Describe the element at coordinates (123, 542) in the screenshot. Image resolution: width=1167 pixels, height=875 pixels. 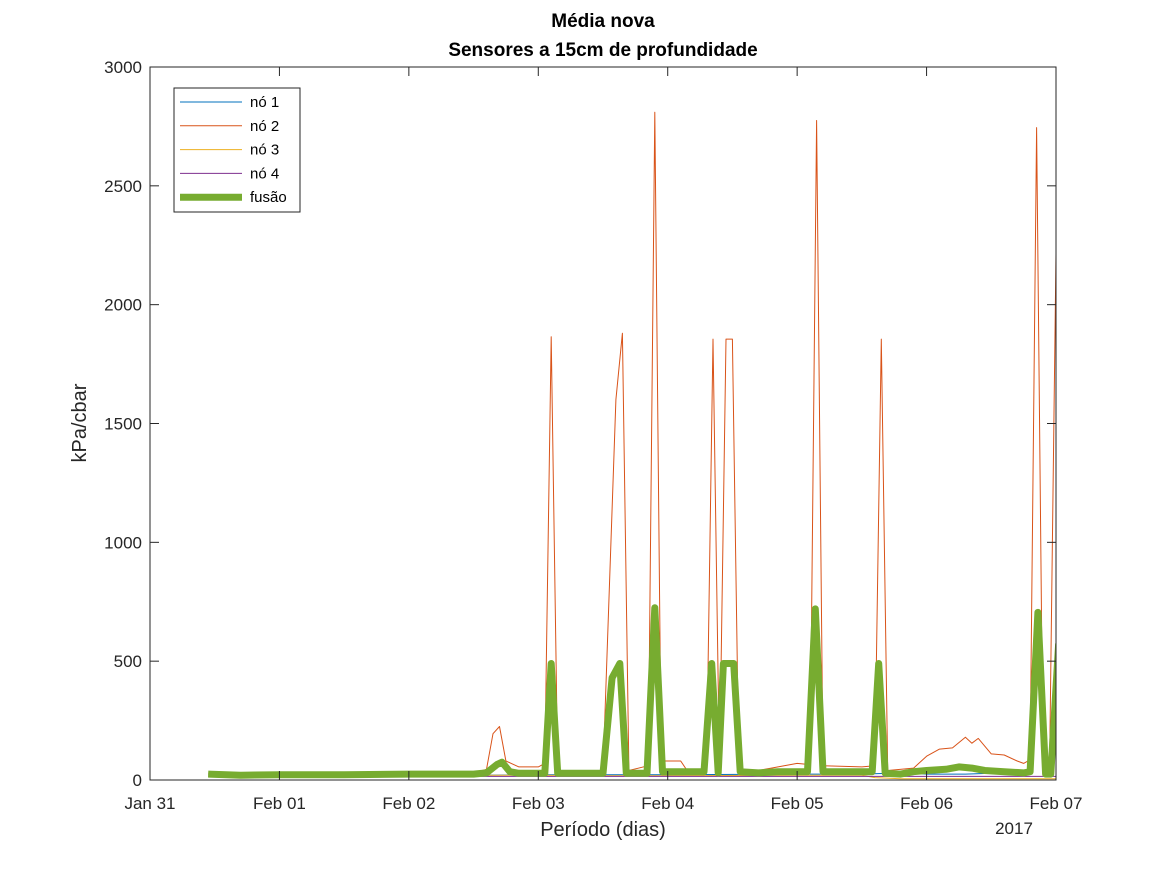
I see `y-tick-label: 1000` at that location.